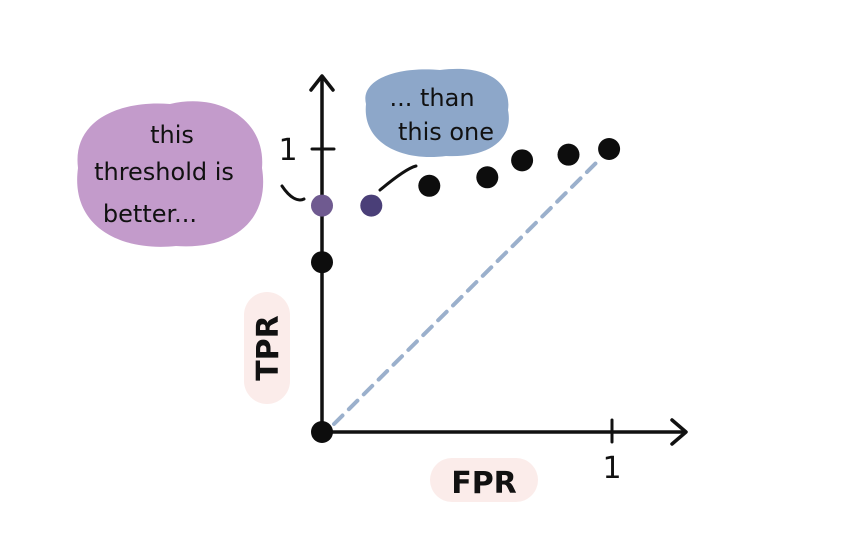 Image resolution: width=856 pixels, height=550 pixels. I want to click on annotation-bubble-worse, so click(437, 113).